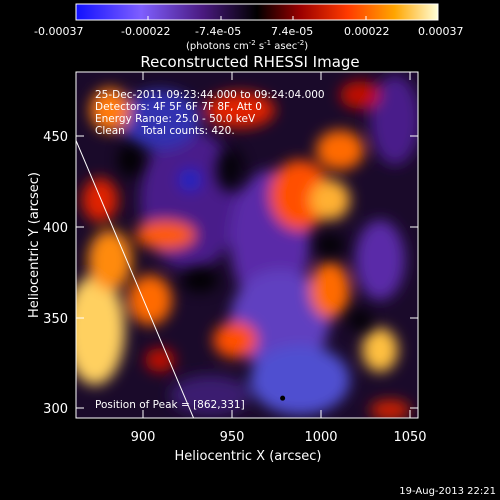 The height and width of the screenshot is (500, 500). I want to click on annotation-energy-range: Energy Range: 25.0 - 50.0 keV, so click(175, 119).